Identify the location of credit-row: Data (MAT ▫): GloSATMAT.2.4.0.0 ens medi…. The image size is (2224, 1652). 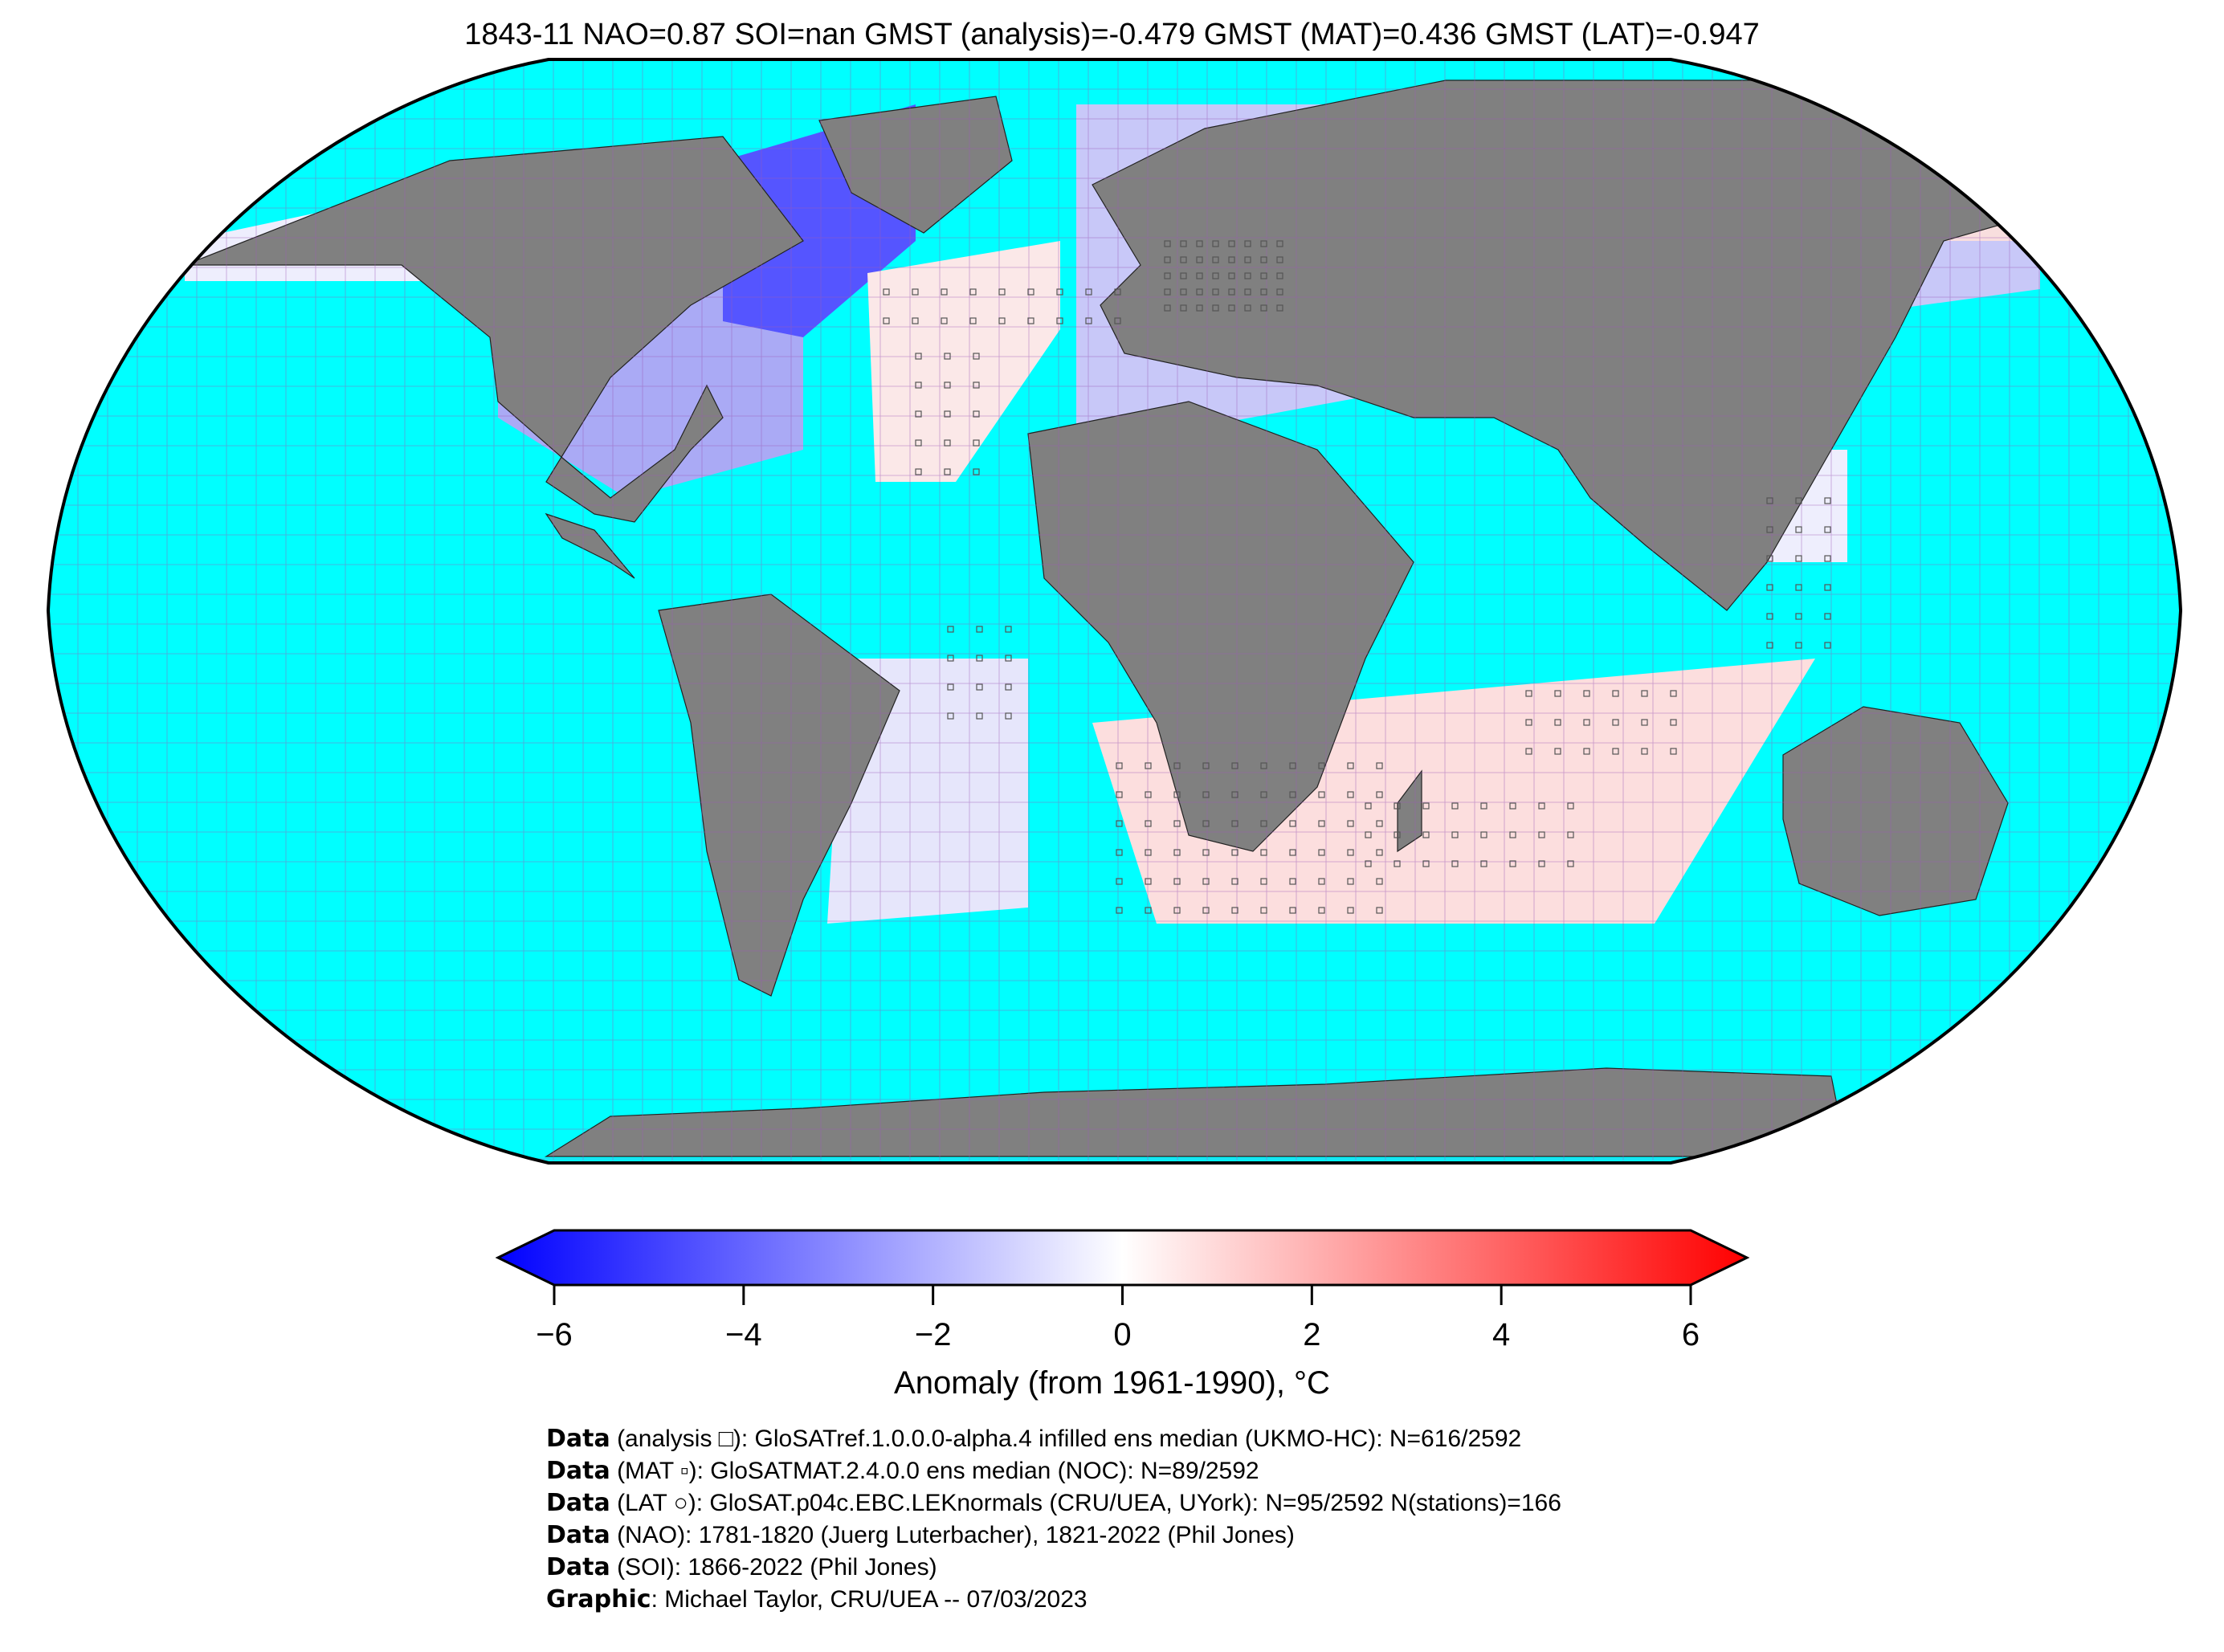
(1053, 1471).